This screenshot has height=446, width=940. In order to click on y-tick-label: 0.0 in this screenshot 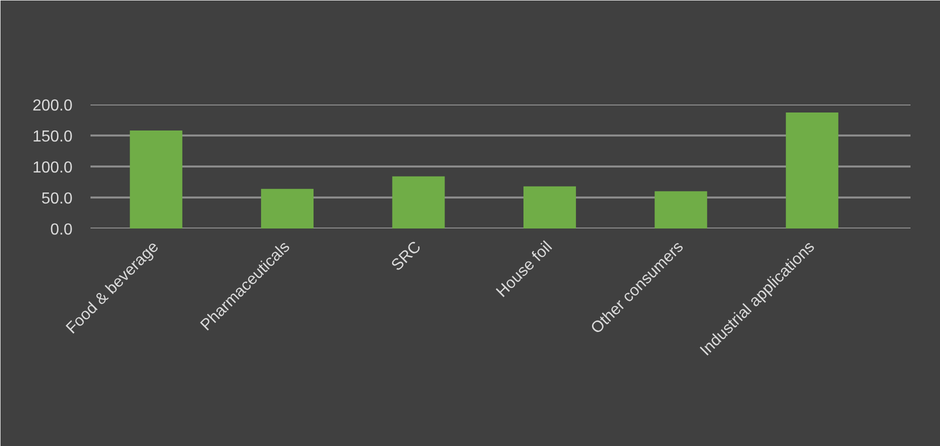, I will do `click(61, 230)`.